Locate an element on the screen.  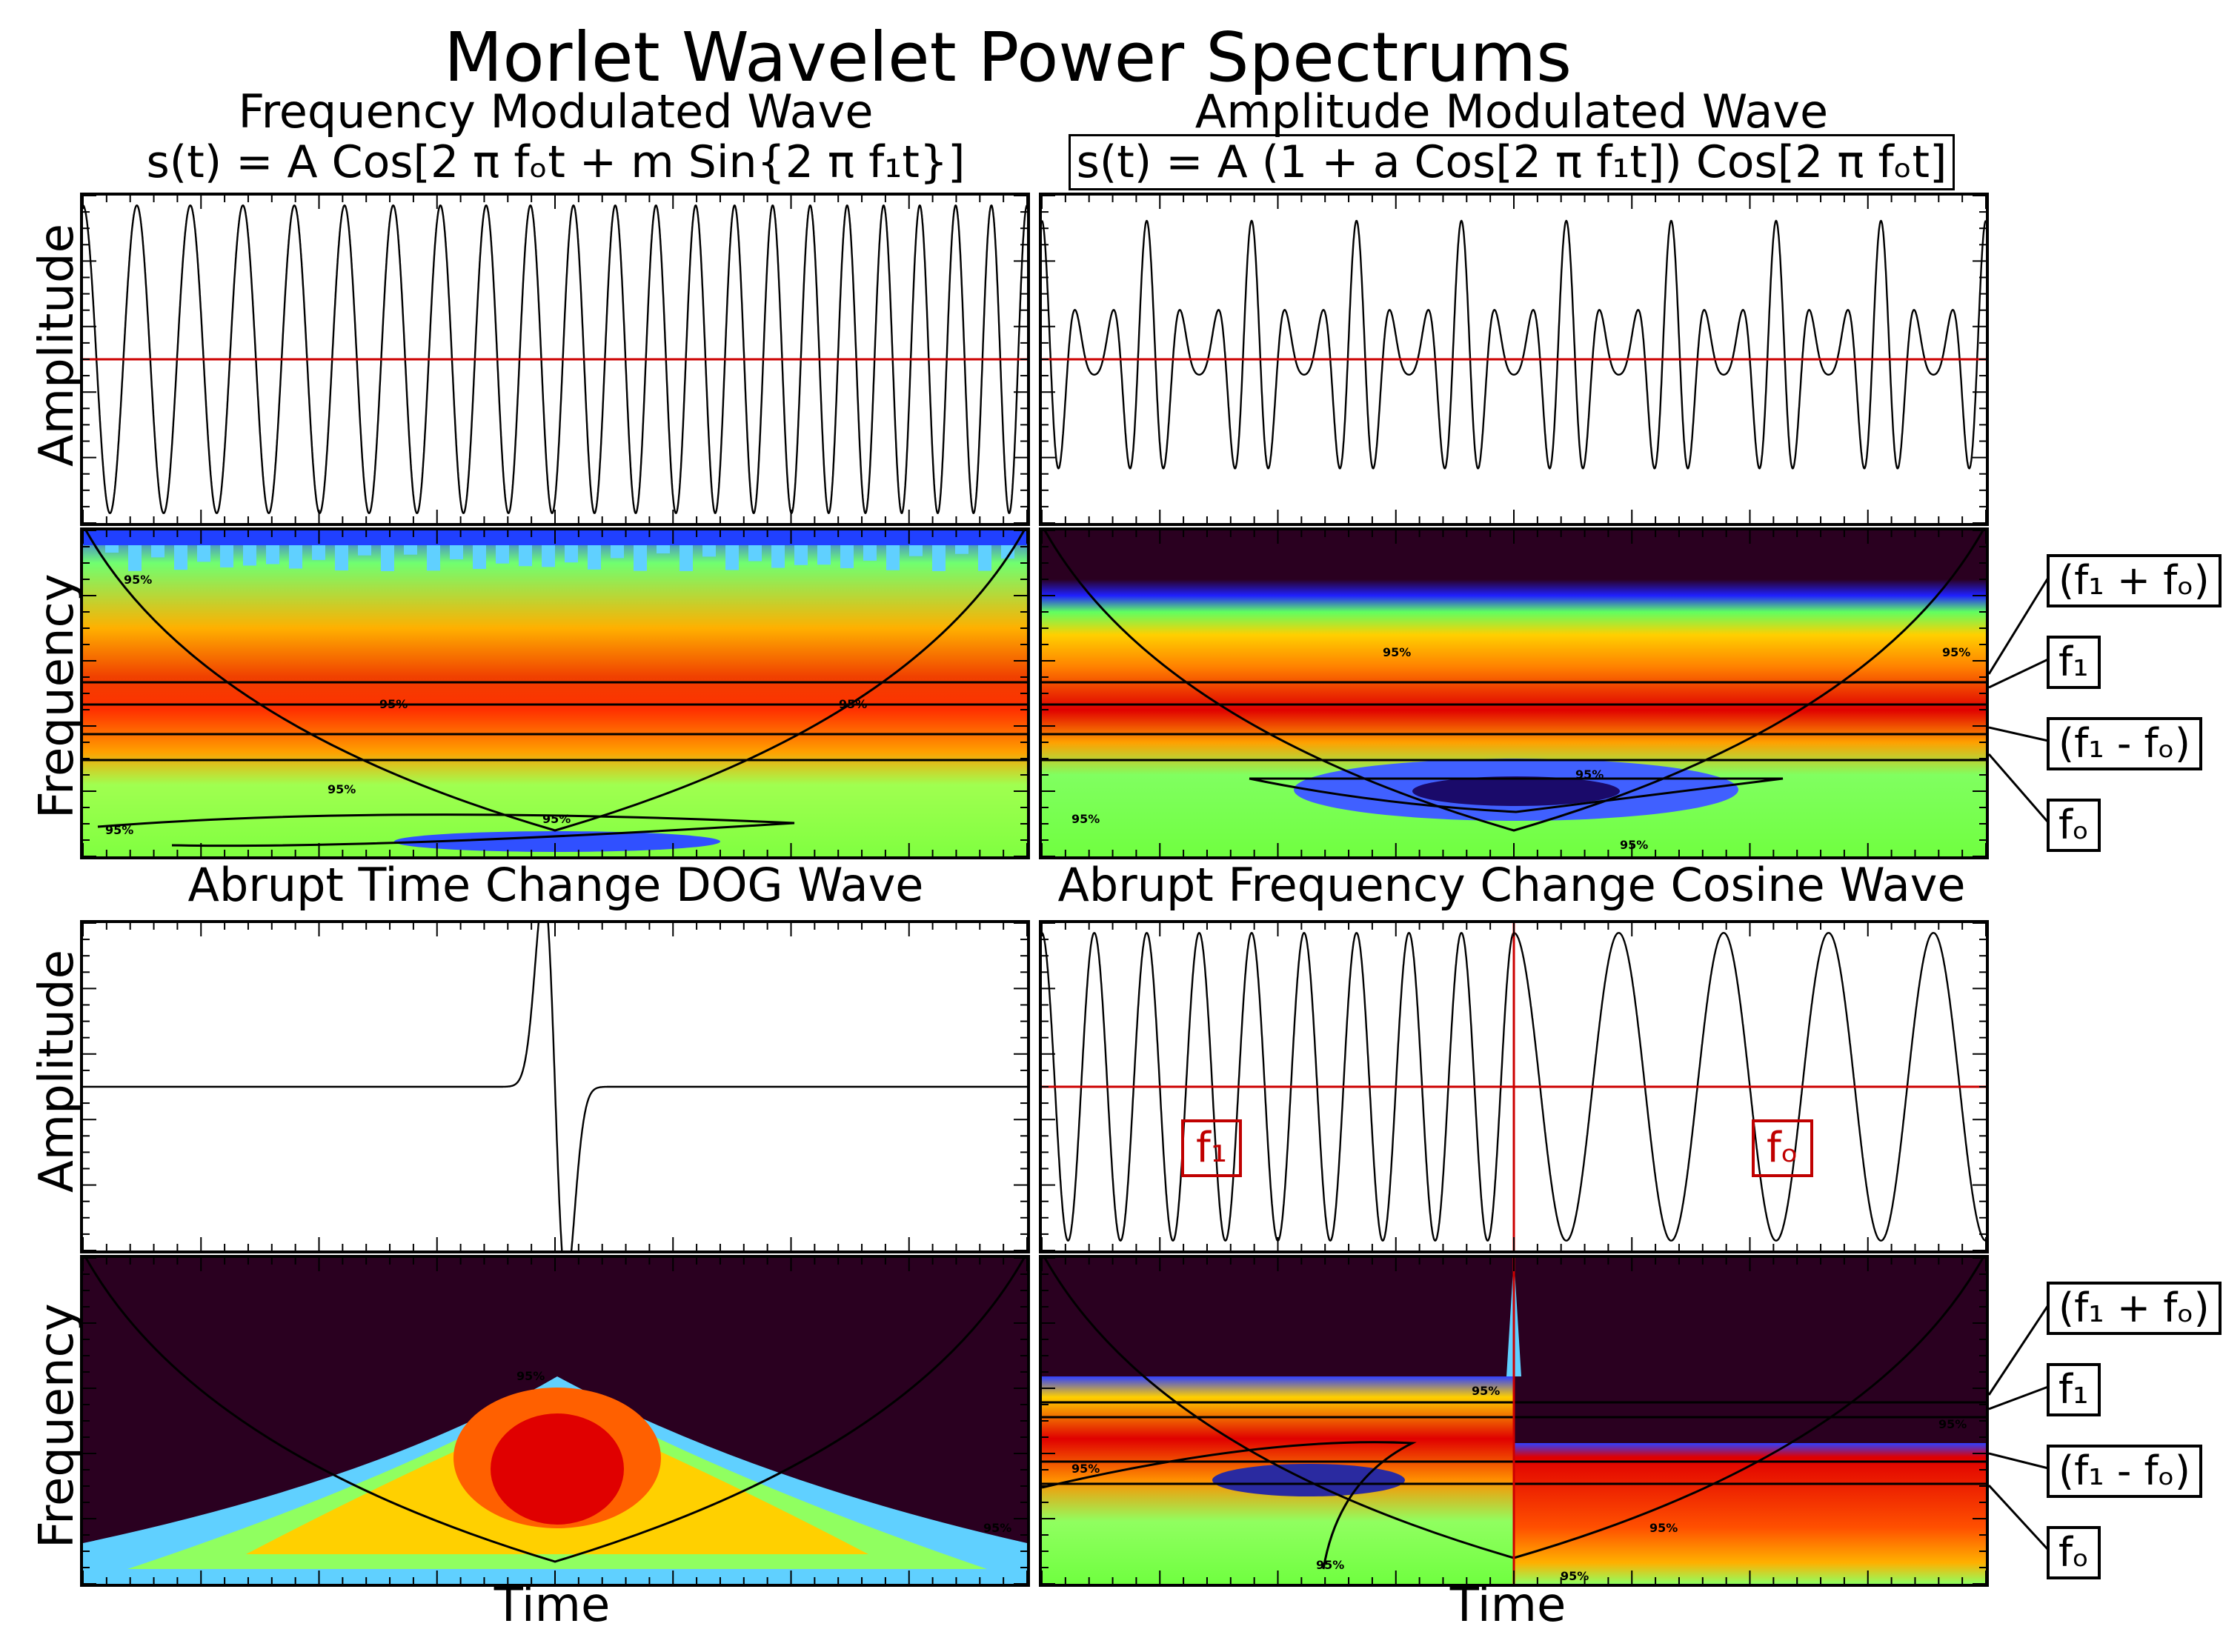
dog-title: Abrupt Time Change DOG Wave is located at coordinates (555, 885).